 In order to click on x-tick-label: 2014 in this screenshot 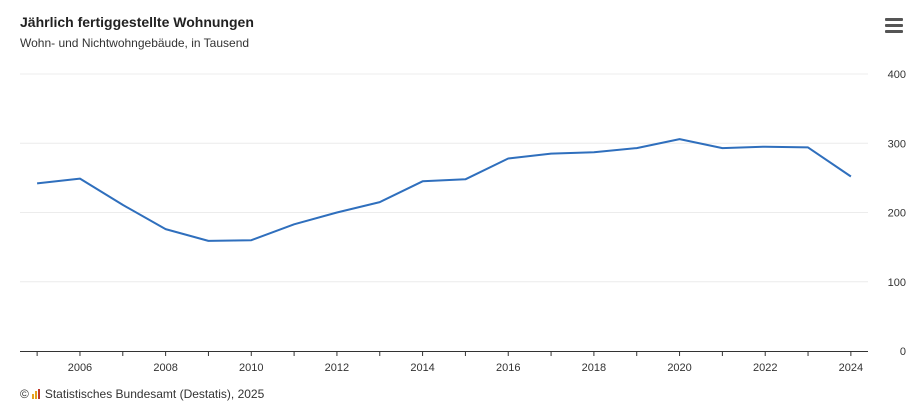, I will do `click(422, 368)`.